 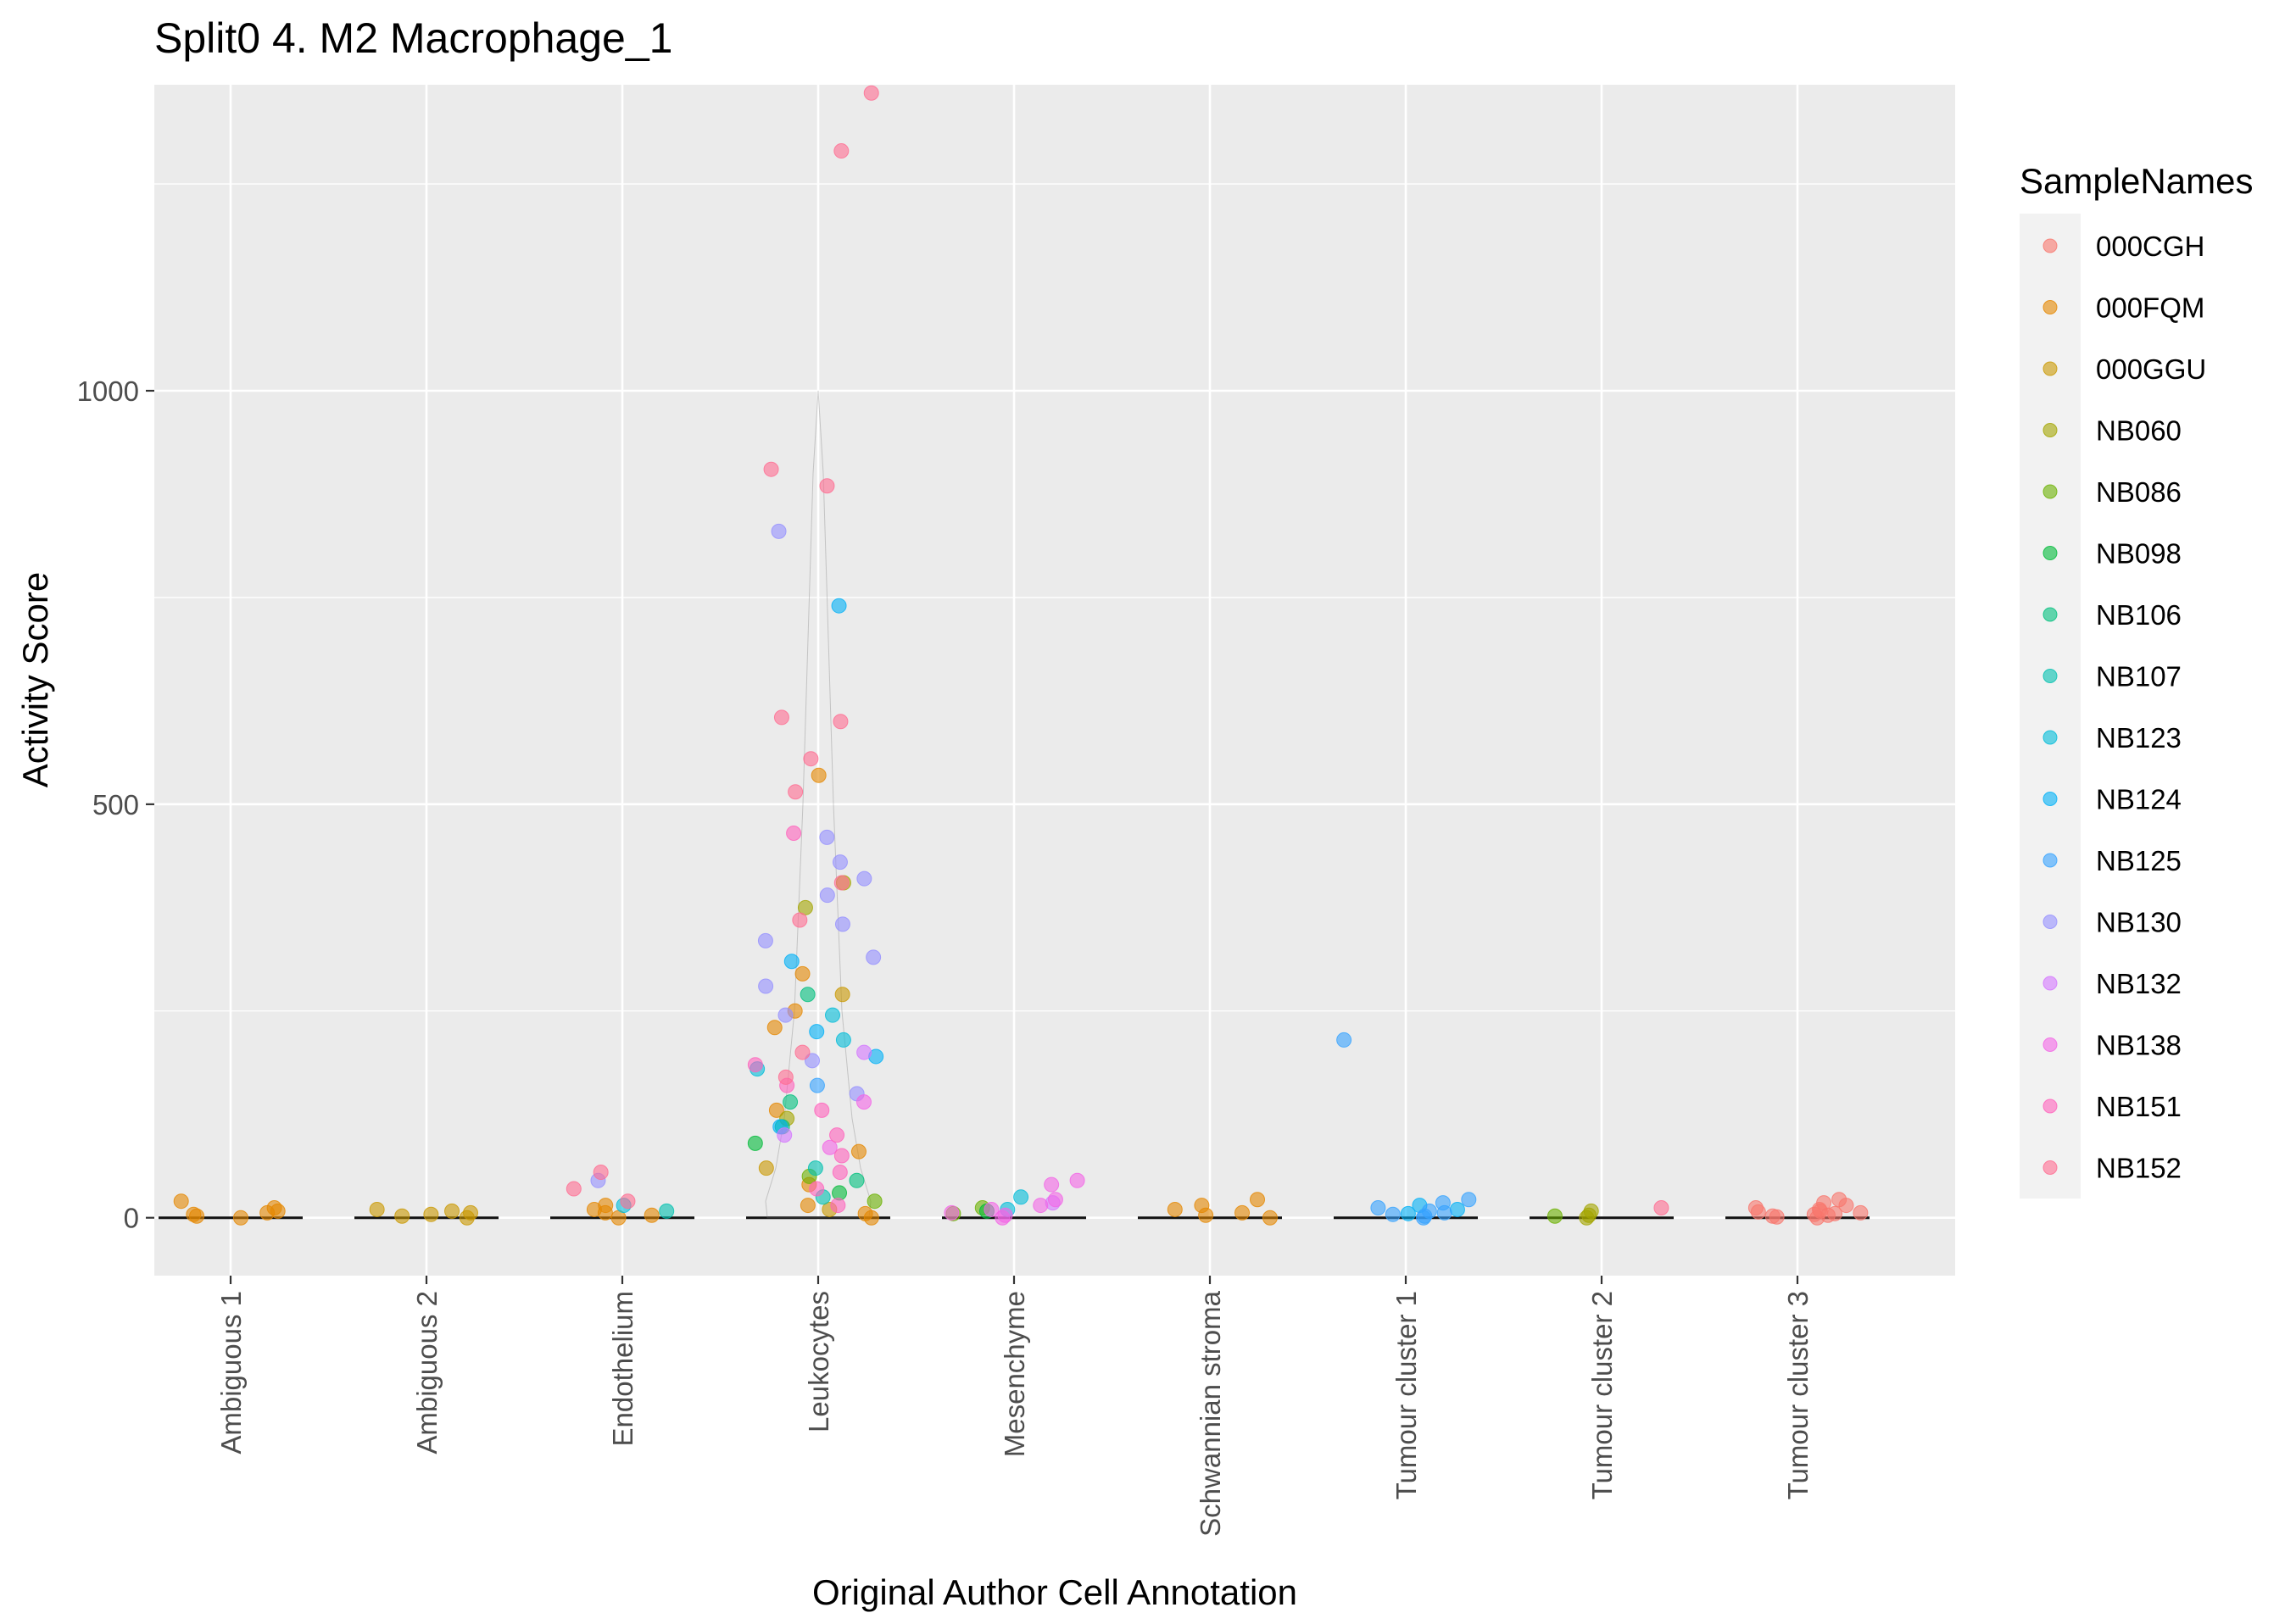 What do you see at coordinates (427, 1372) in the screenshot?
I see `x-tick-label: Ambiguous 2` at bounding box center [427, 1372].